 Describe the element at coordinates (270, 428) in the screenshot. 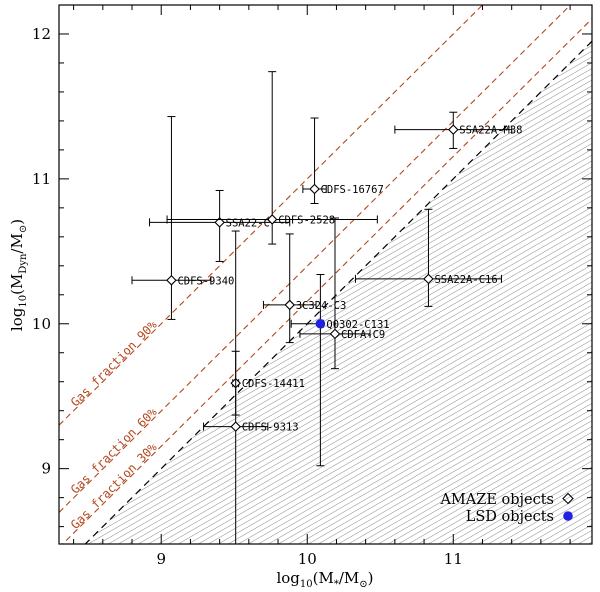

I see `point-label: CDFS-9313` at that location.